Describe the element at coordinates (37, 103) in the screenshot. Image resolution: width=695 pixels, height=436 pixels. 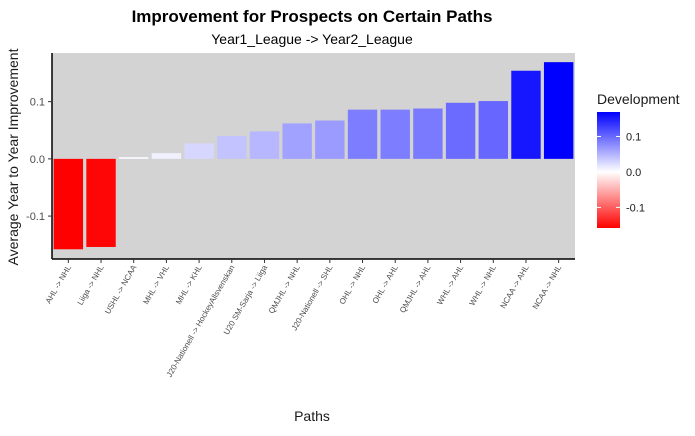
I see `y-tick-label: 0.1` at that location.